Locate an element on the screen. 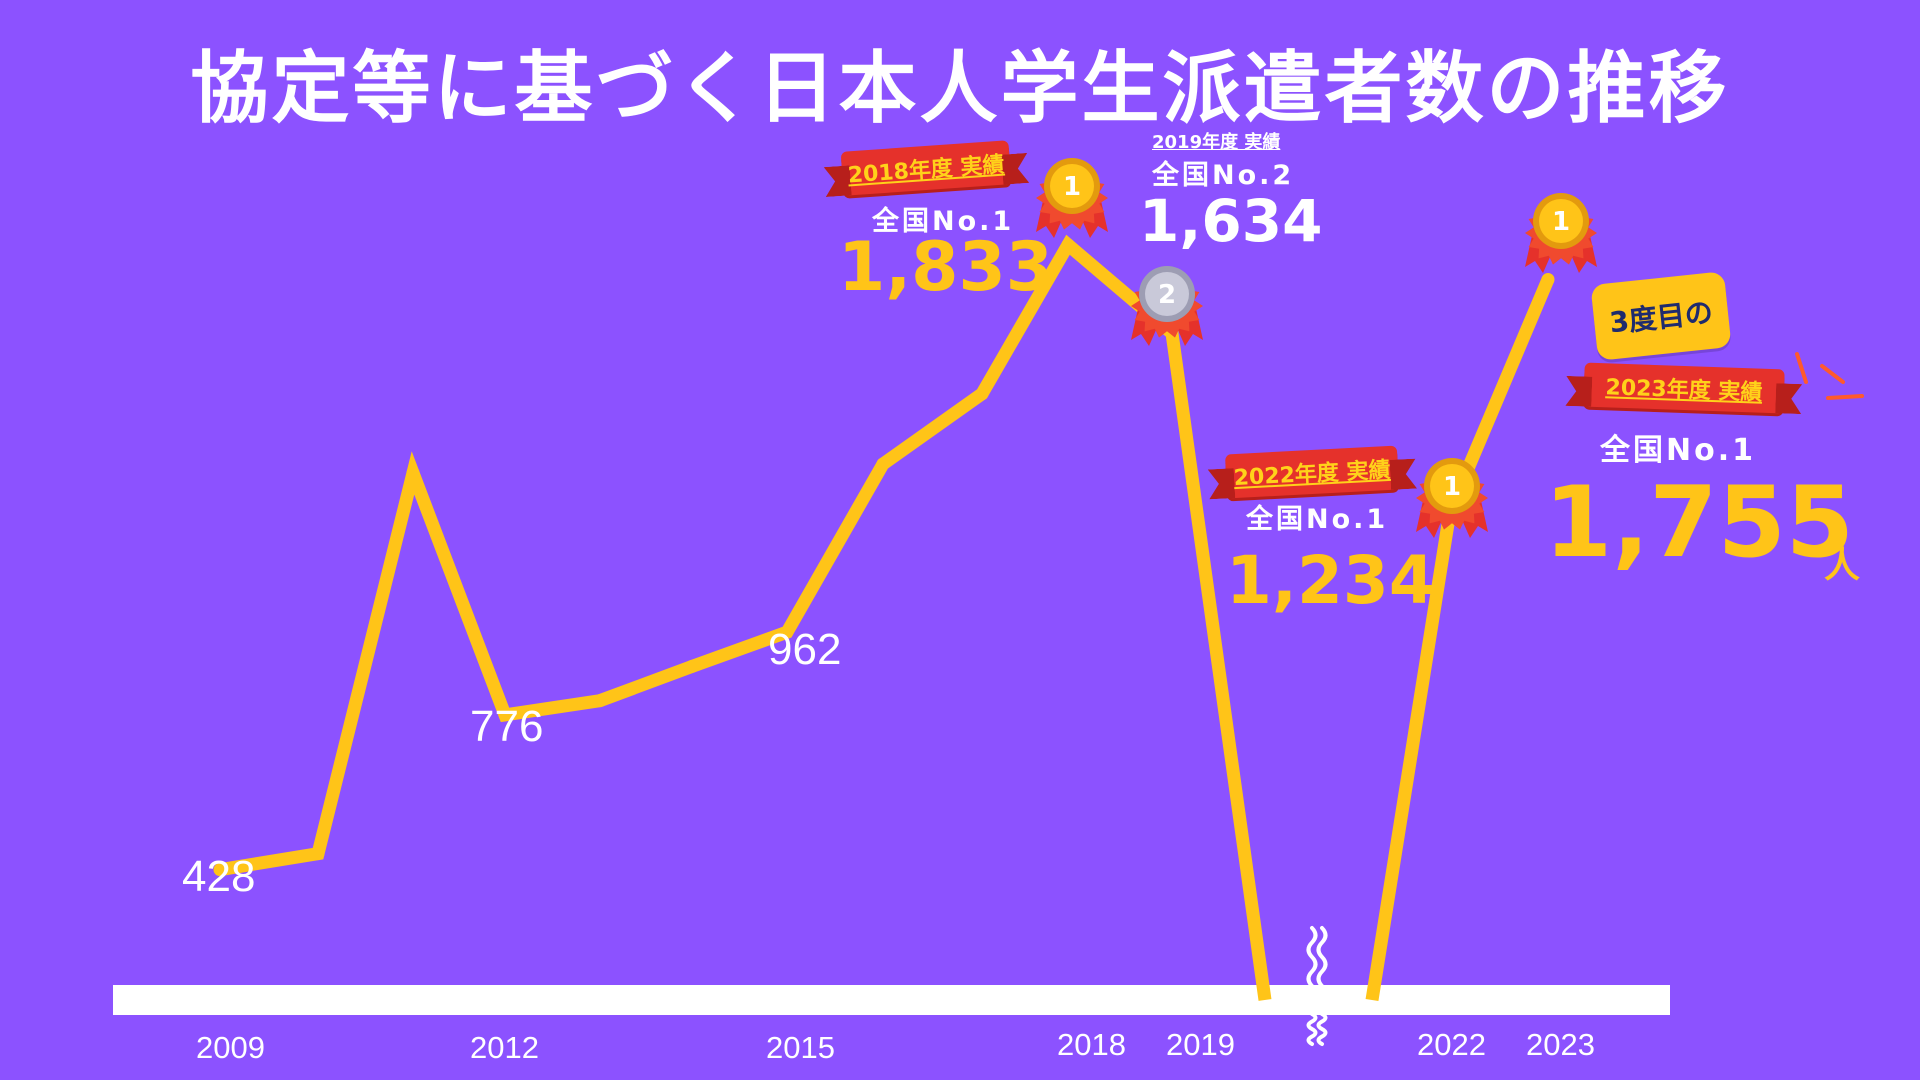 The height and width of the screenshot is (1080, 1920). data-label-2009: 428 is located at coordinates (219, 876).